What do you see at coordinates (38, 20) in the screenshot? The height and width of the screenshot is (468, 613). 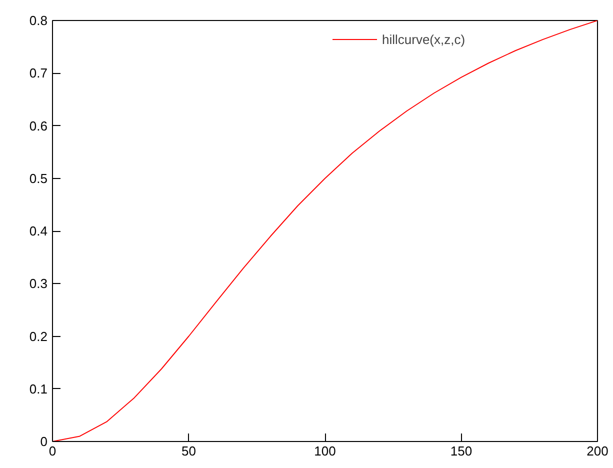 I see `y-tick-label: 0.8` at bounding box center [38, 20].